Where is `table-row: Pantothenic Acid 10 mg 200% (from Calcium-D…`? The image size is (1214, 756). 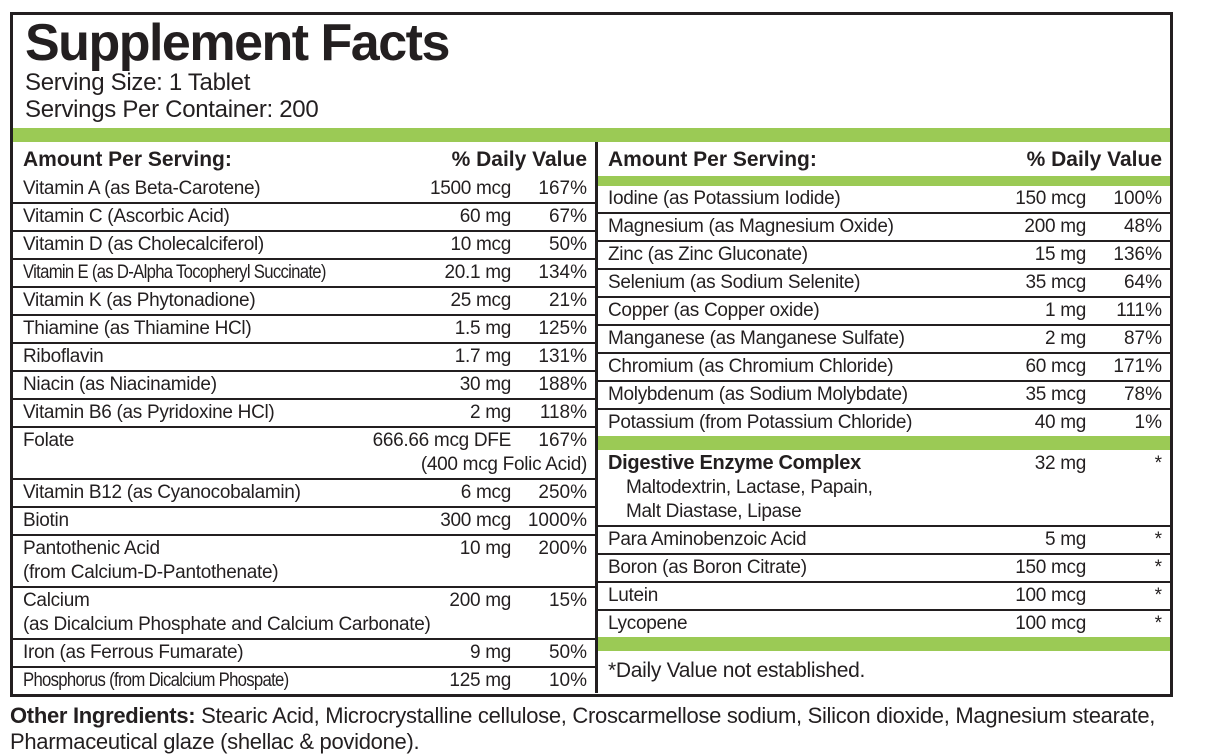 table-row: Pantothenic Acid 10 mg 200% (from Calcium-D… is located at coordinates (304, 559).